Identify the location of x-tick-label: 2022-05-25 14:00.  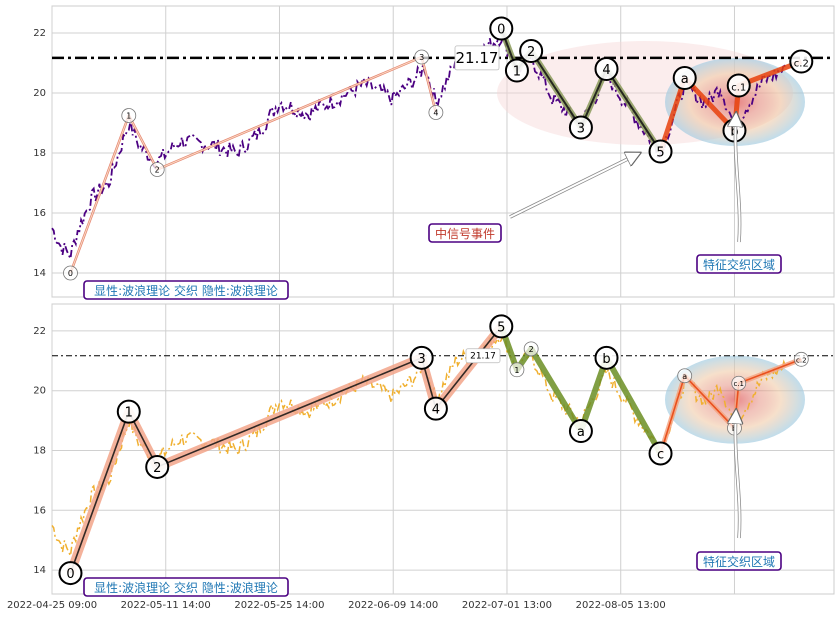
(279, 605).